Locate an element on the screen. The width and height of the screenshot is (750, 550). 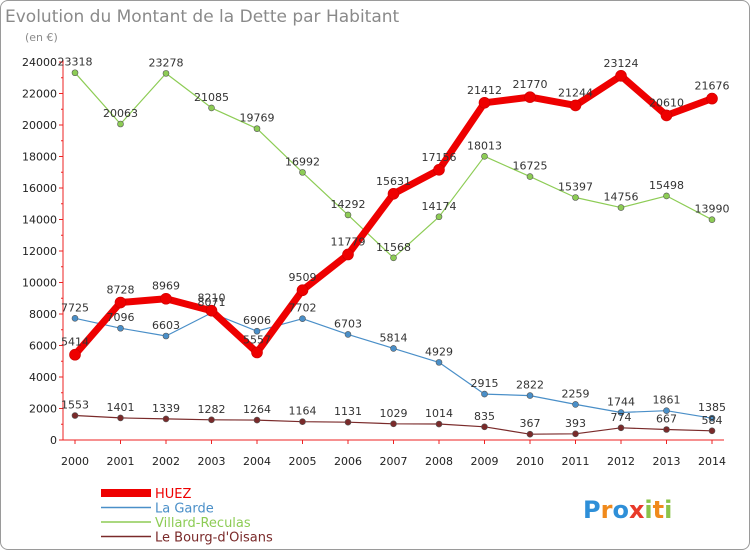
data-label-huez: 15631 is located at coordinates (393, 181).